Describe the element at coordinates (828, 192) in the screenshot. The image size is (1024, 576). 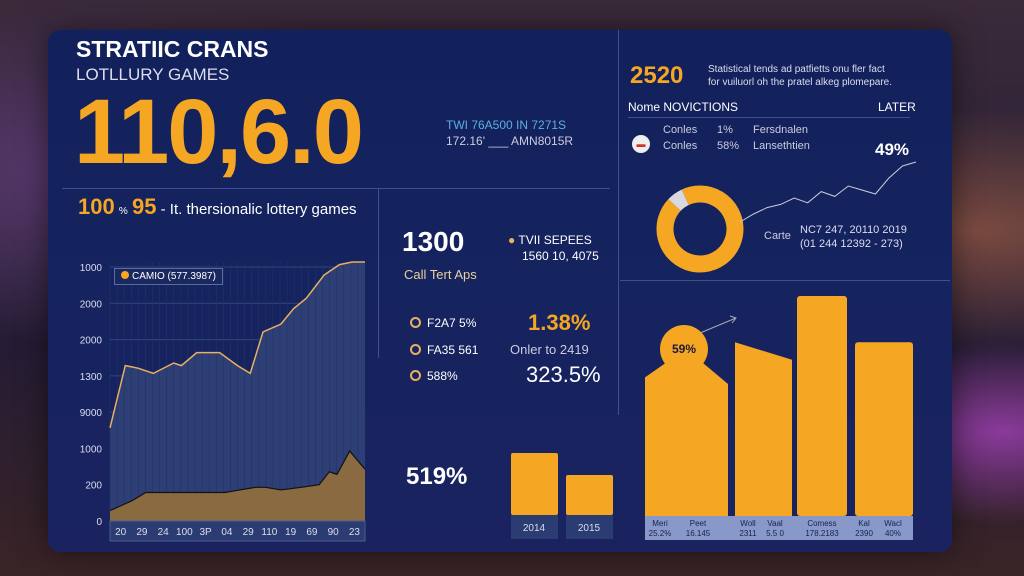
I see `trend-line` at that location.